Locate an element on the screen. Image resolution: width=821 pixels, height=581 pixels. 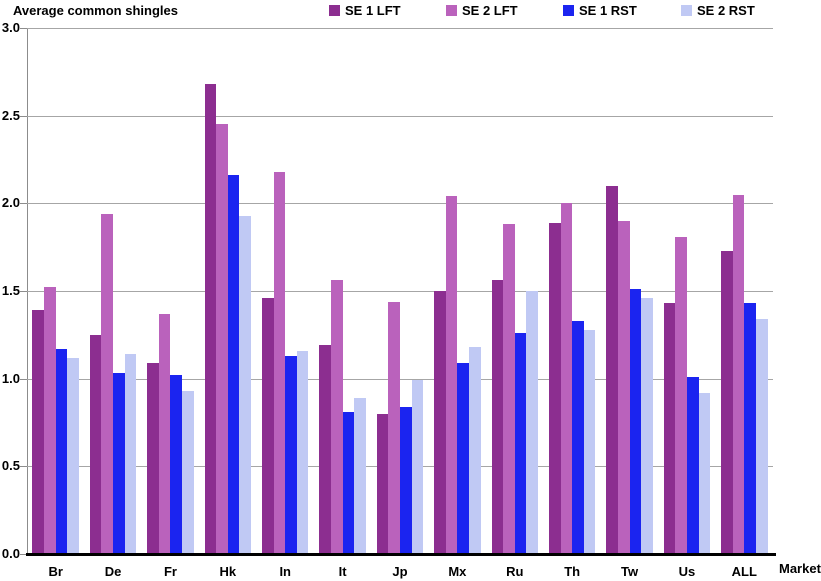
x-axis-line is located at coordinates (401, 554).